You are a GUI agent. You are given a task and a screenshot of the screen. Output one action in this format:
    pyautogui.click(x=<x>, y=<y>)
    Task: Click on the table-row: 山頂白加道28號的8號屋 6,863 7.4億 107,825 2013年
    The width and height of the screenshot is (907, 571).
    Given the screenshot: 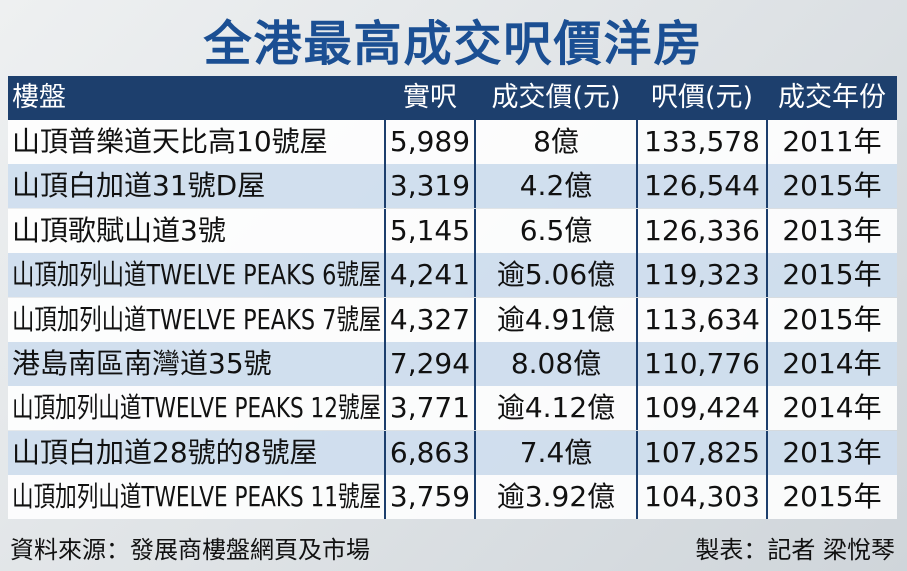 What is the action you would take?
    pyautogui.click(x=452, y=452)
    